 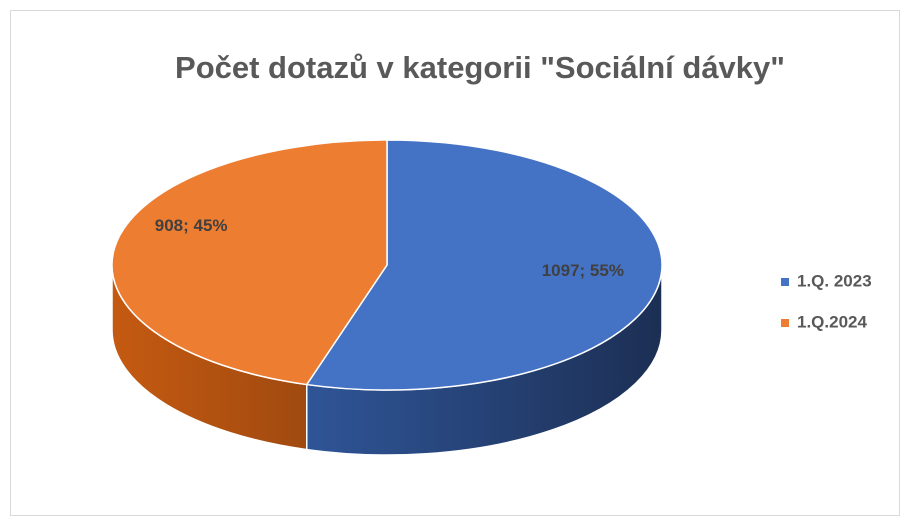 I want to click on legend-label: 1.Q. 2023, so click(x=834, y=280).